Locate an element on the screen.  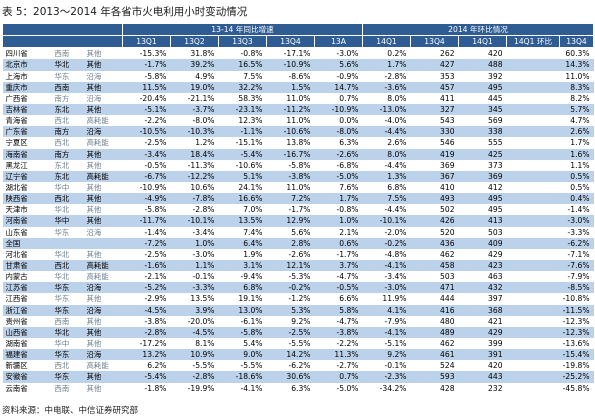
value-cell: 8.1% is located at coordinates (205, 343).